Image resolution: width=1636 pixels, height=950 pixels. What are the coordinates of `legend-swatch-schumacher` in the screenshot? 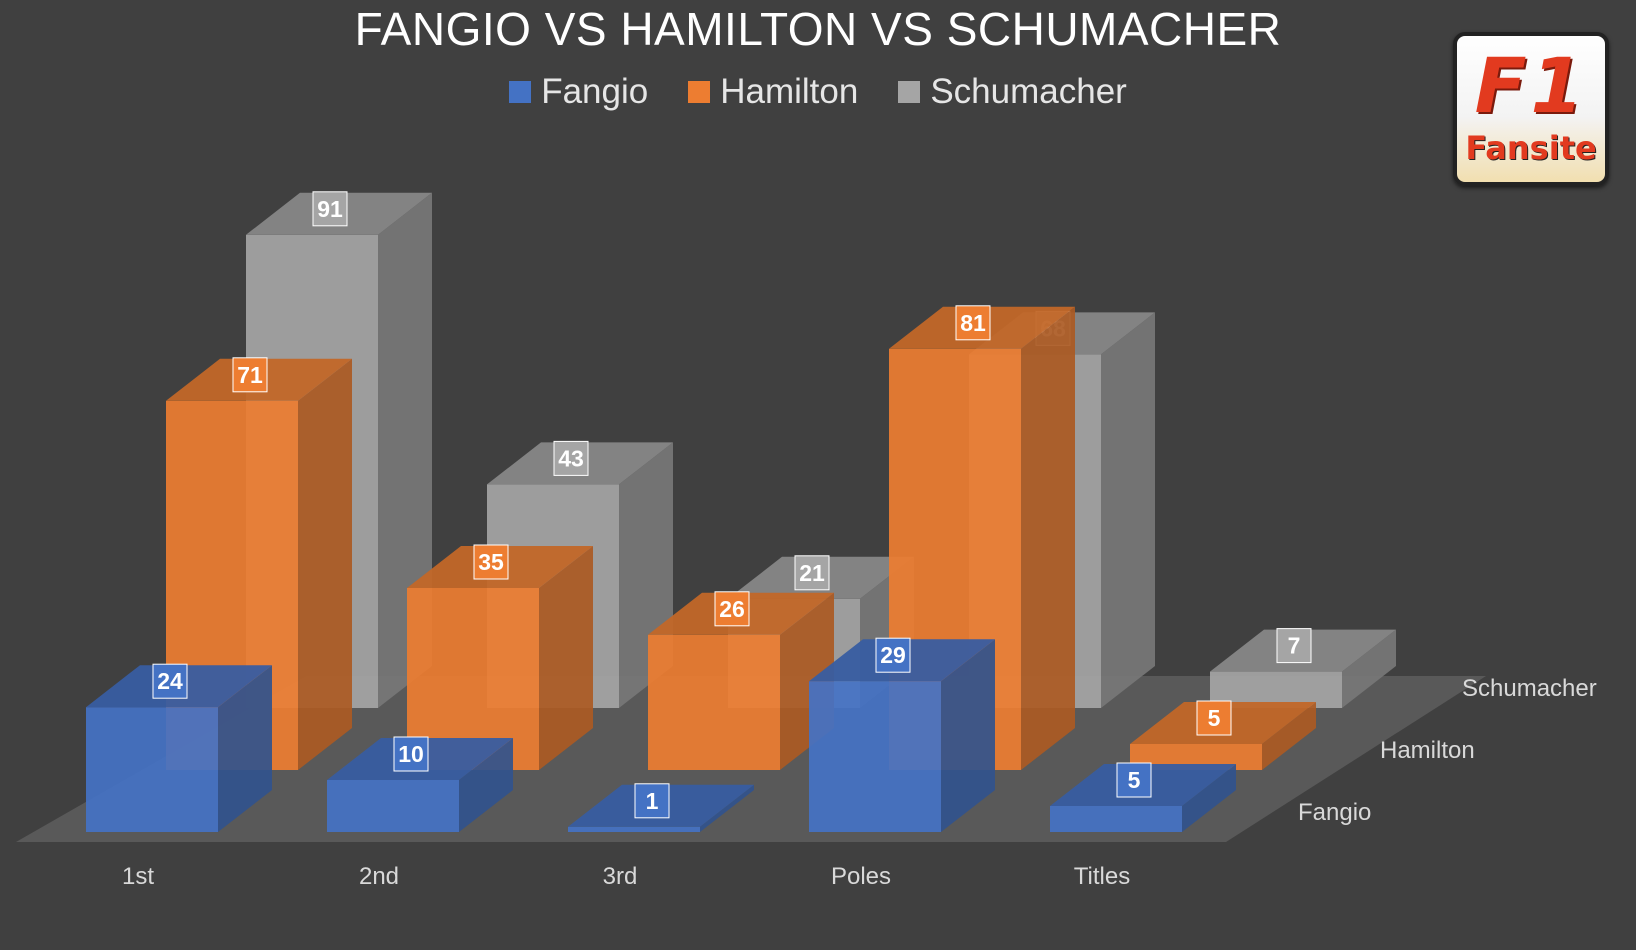 It's located at (909, 92).